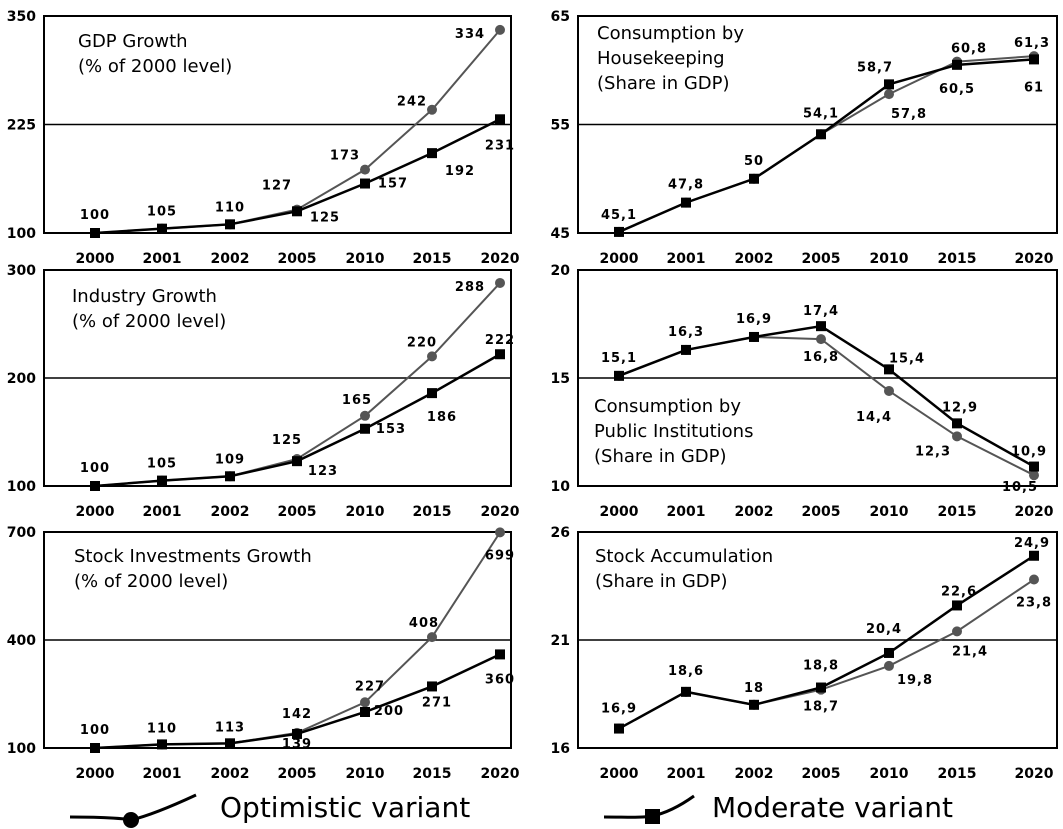 This screenshot has height=829, width=1063. I want to click on legend-moderate: Moderate variant, so click(777, 807).